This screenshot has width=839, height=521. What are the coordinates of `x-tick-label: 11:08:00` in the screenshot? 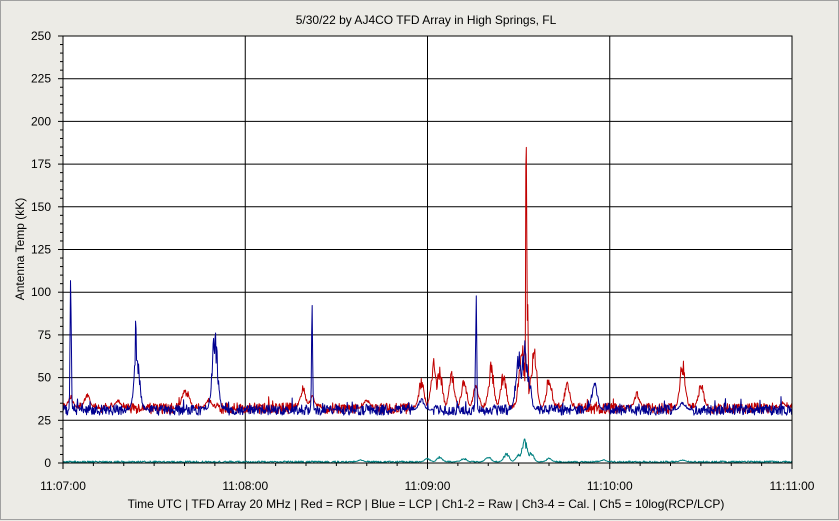 It's located at (245, 486).